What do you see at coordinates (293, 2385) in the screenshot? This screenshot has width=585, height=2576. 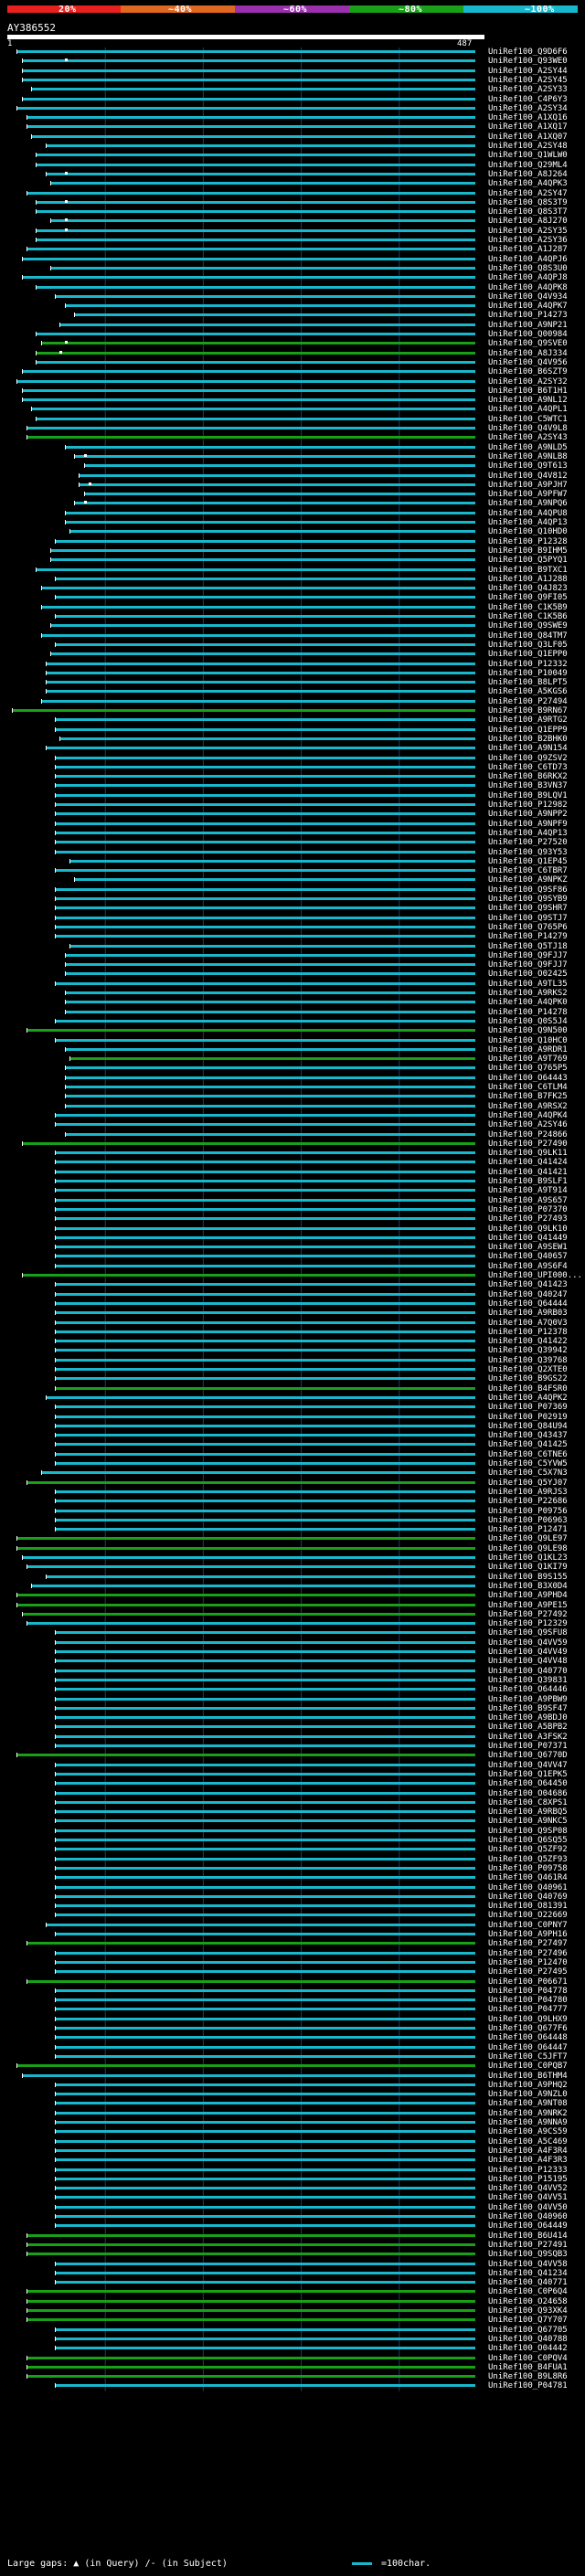 I see `hit-row: UniRef100_P04781` at bounding box center [293, 2385].